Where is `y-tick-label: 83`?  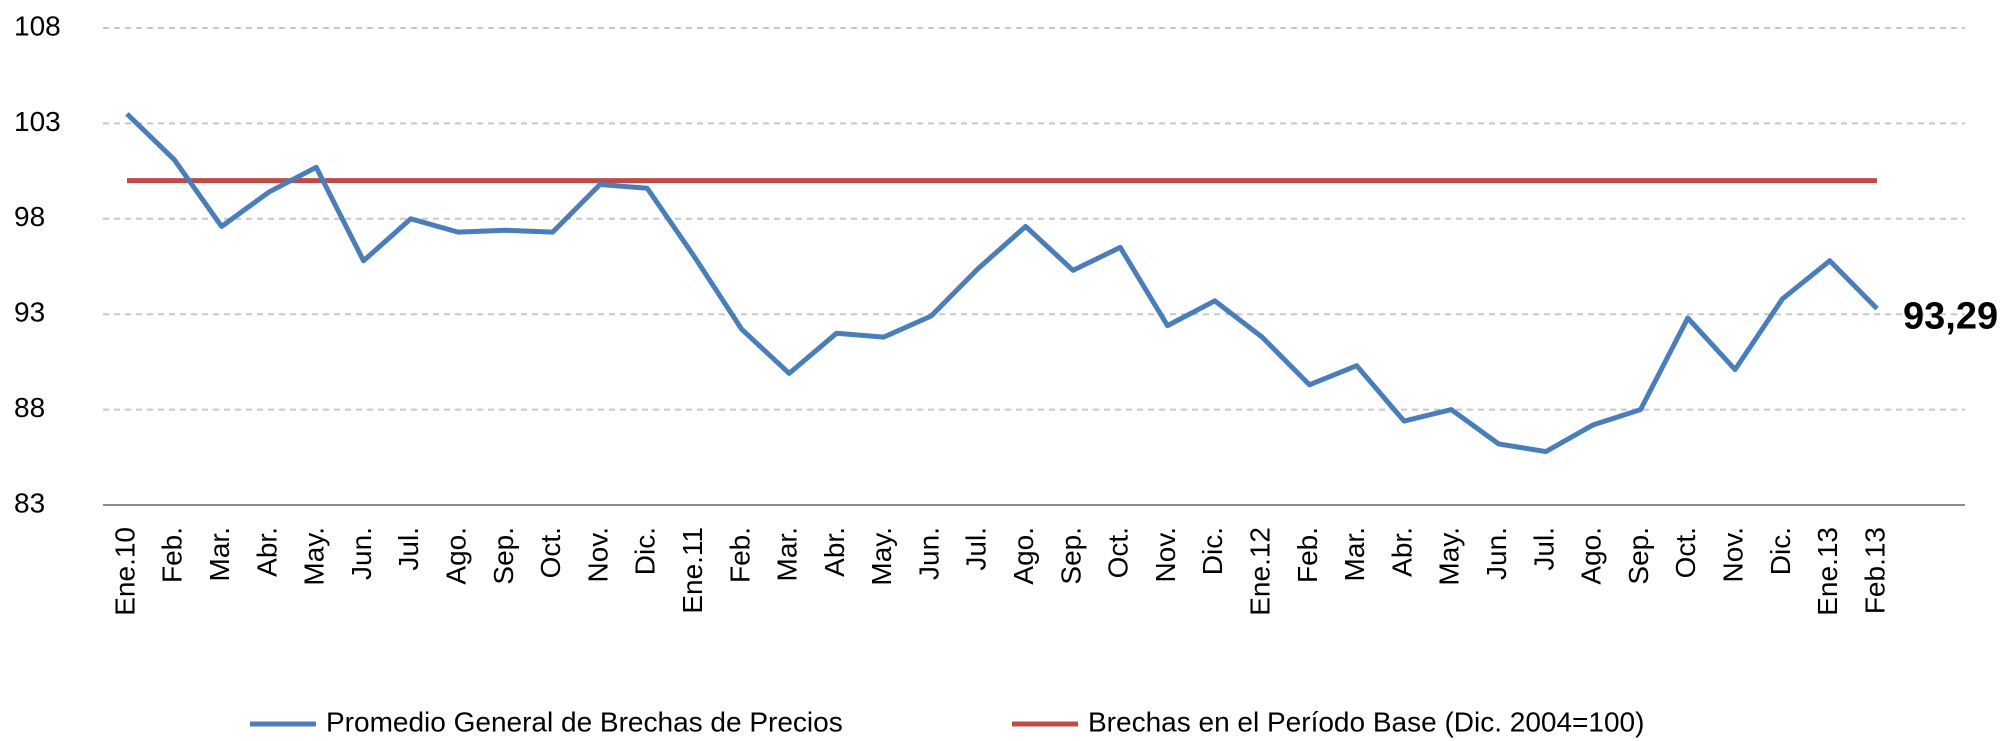
y-tick-label: 83 is located at coordinates (29, 502).